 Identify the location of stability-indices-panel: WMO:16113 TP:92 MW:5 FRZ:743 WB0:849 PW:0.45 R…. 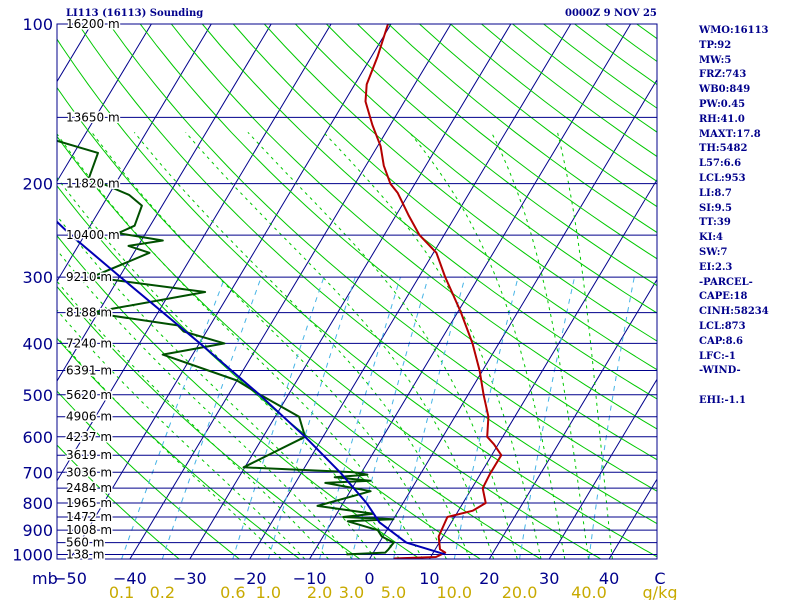
(749, 216).